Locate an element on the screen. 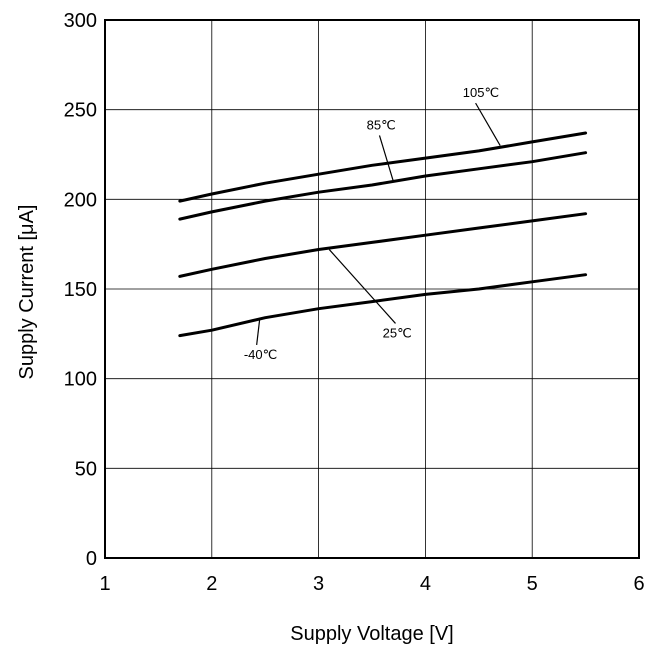 This screenshot has height=648, width=645. x-tick-label: 1 is located at coordinates (104, 584).